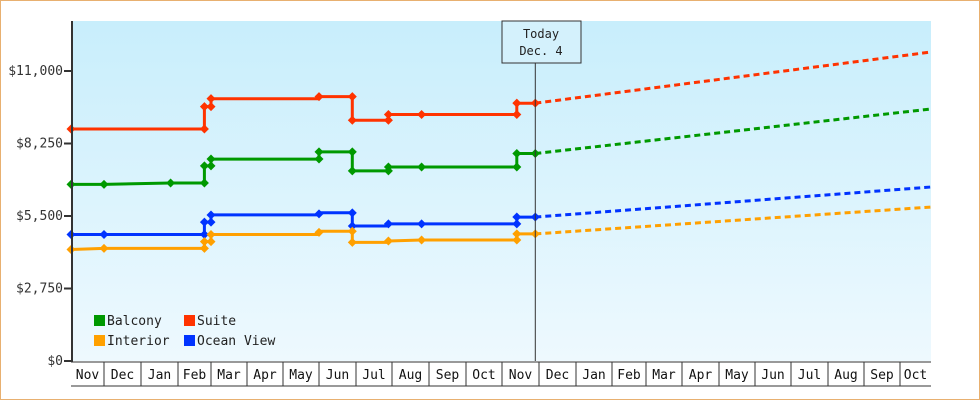 The height and width of the screenshot is (406, 980). I want to click on today-label: Today Dec. 4, so click(541, 42).